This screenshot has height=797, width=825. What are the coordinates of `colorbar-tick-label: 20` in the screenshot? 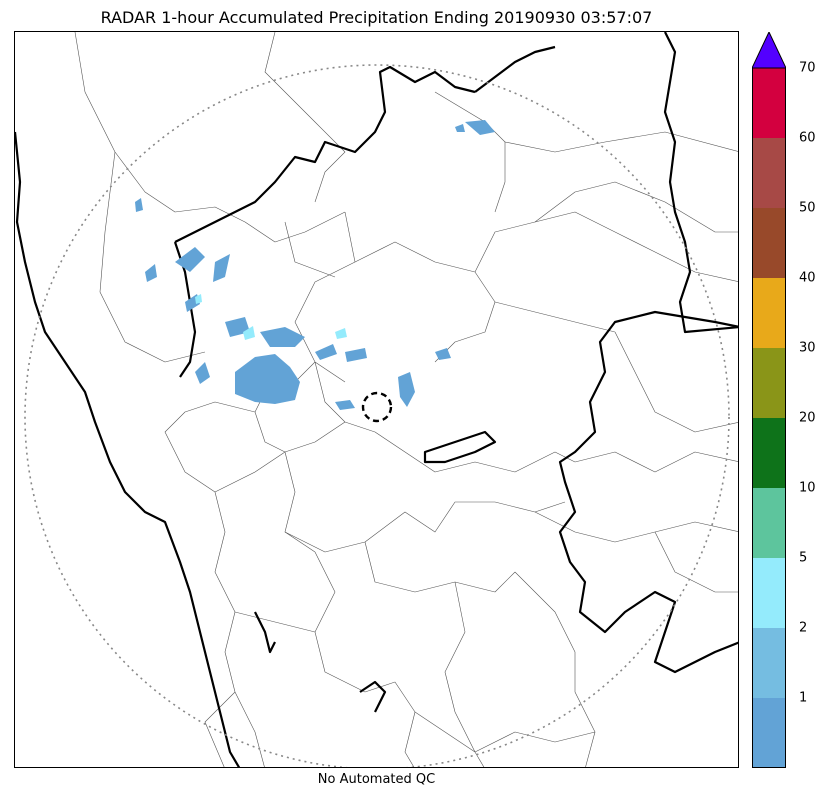 It's located at (807, 418).